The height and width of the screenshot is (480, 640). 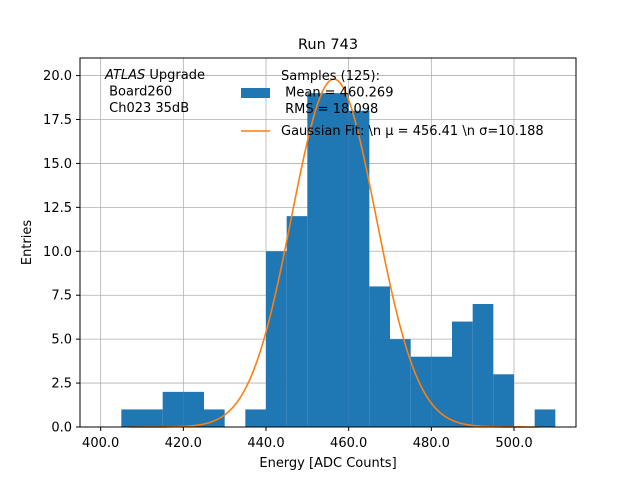 What do you see at coordinates (138, 92) in the screenshot?
I see `annotation-line: Board260` at bounding box center [138, 92].